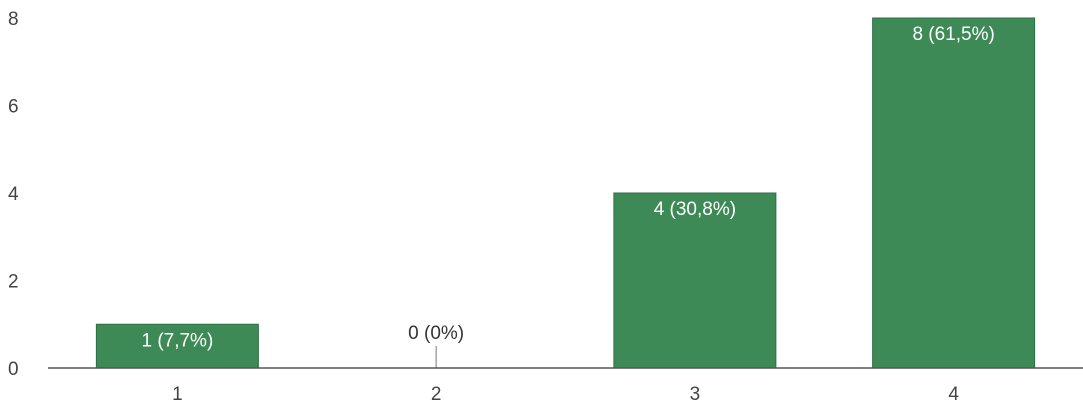 The image size is (1083, 410). What do you see at coordinates (436, 394) in the screenshot?
I see `x-tick-label-2: 2` at bounding box center [436, 394].